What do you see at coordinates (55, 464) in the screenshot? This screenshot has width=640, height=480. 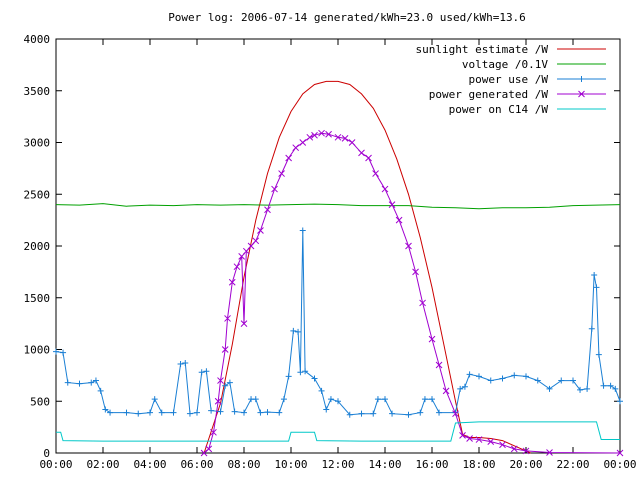 I see `x-tick-label: 00:00` at bounding box center [55, 464].